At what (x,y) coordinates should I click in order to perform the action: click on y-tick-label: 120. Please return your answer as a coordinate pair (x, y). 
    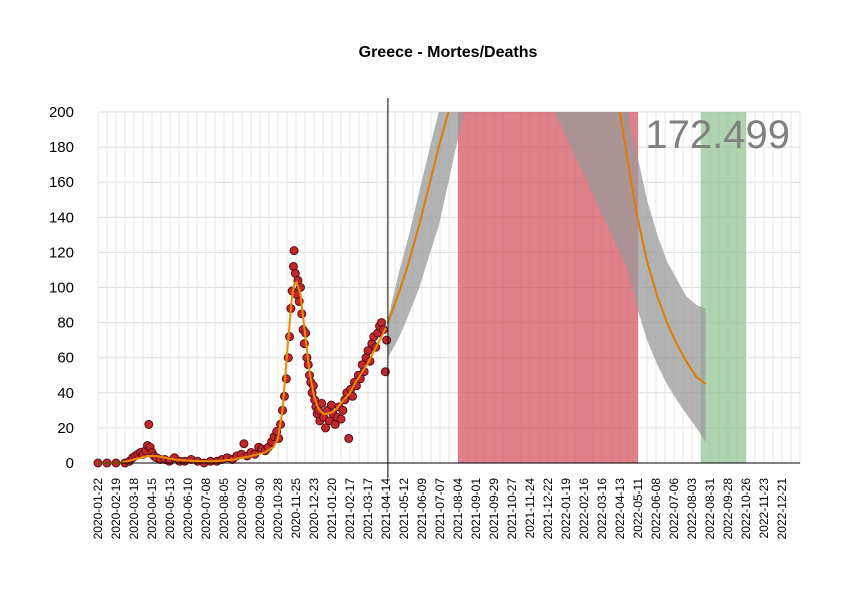
    Looking at the image, I should click on (61, 252).